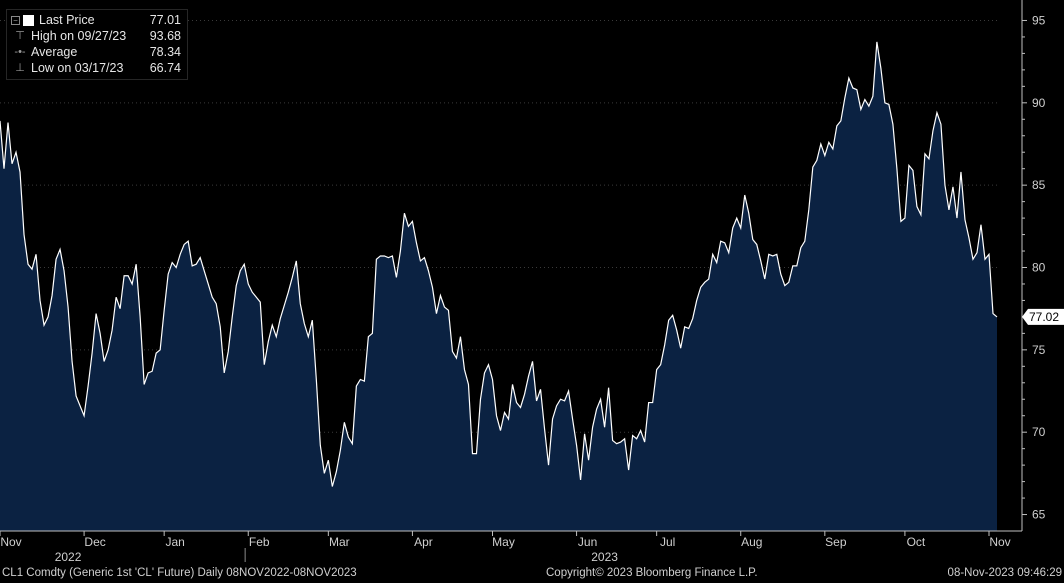  Describe the element at coordinates (20, 36) in the screenshot. I see `high-marker-icon: ⊤` at that location.